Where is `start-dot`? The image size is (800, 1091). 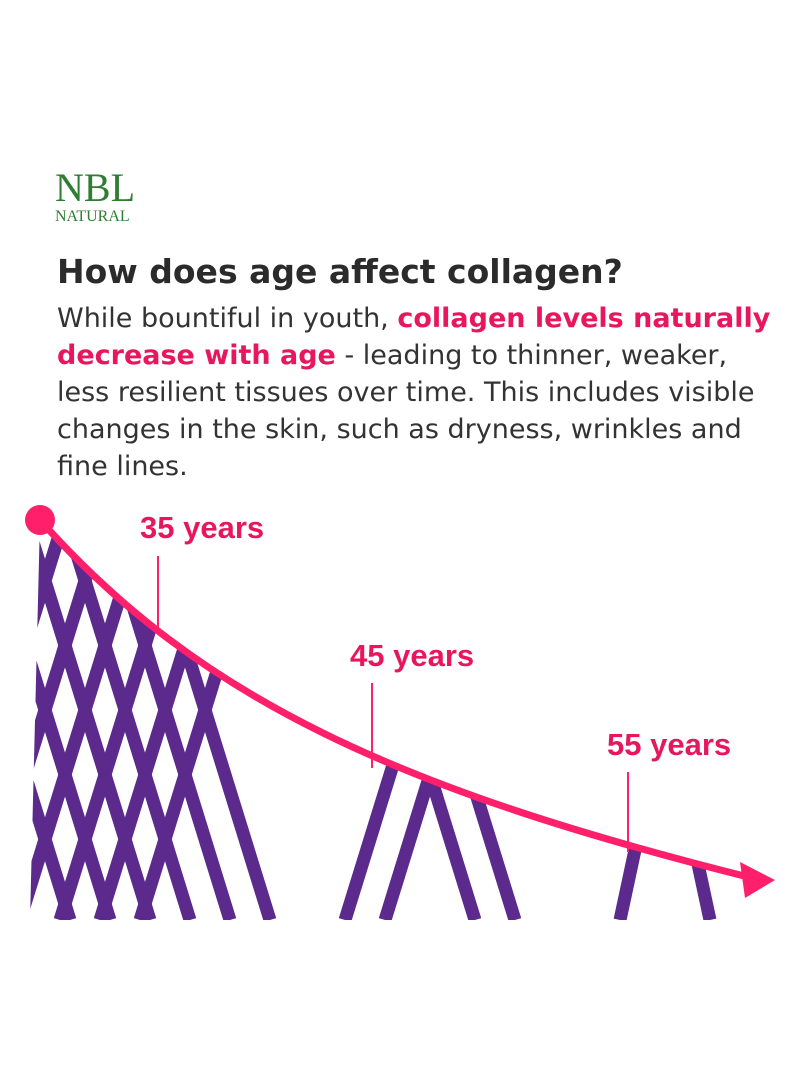 start-dot is located at coordinates (40, 520).